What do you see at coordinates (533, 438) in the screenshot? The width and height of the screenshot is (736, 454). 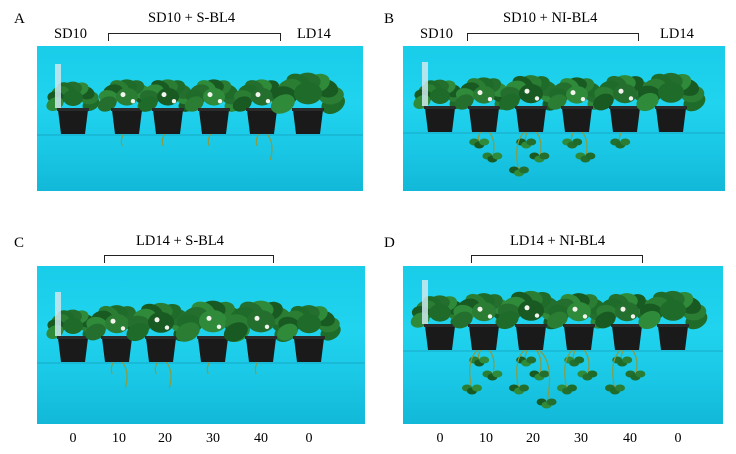 I see `tick-right-2: 20` at bounding box center [533, 438].